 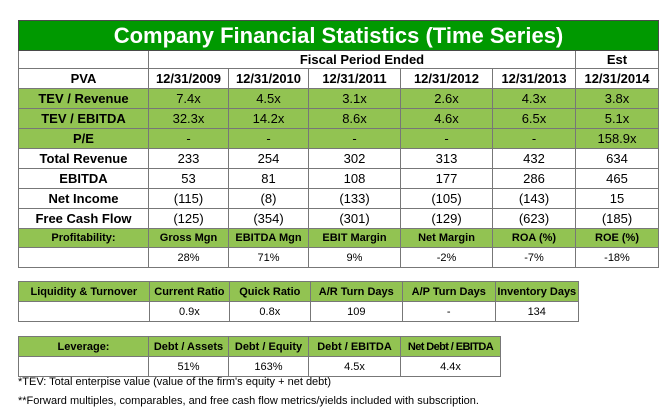 I want to click on row-value: (125), so click(x=188, y=218).